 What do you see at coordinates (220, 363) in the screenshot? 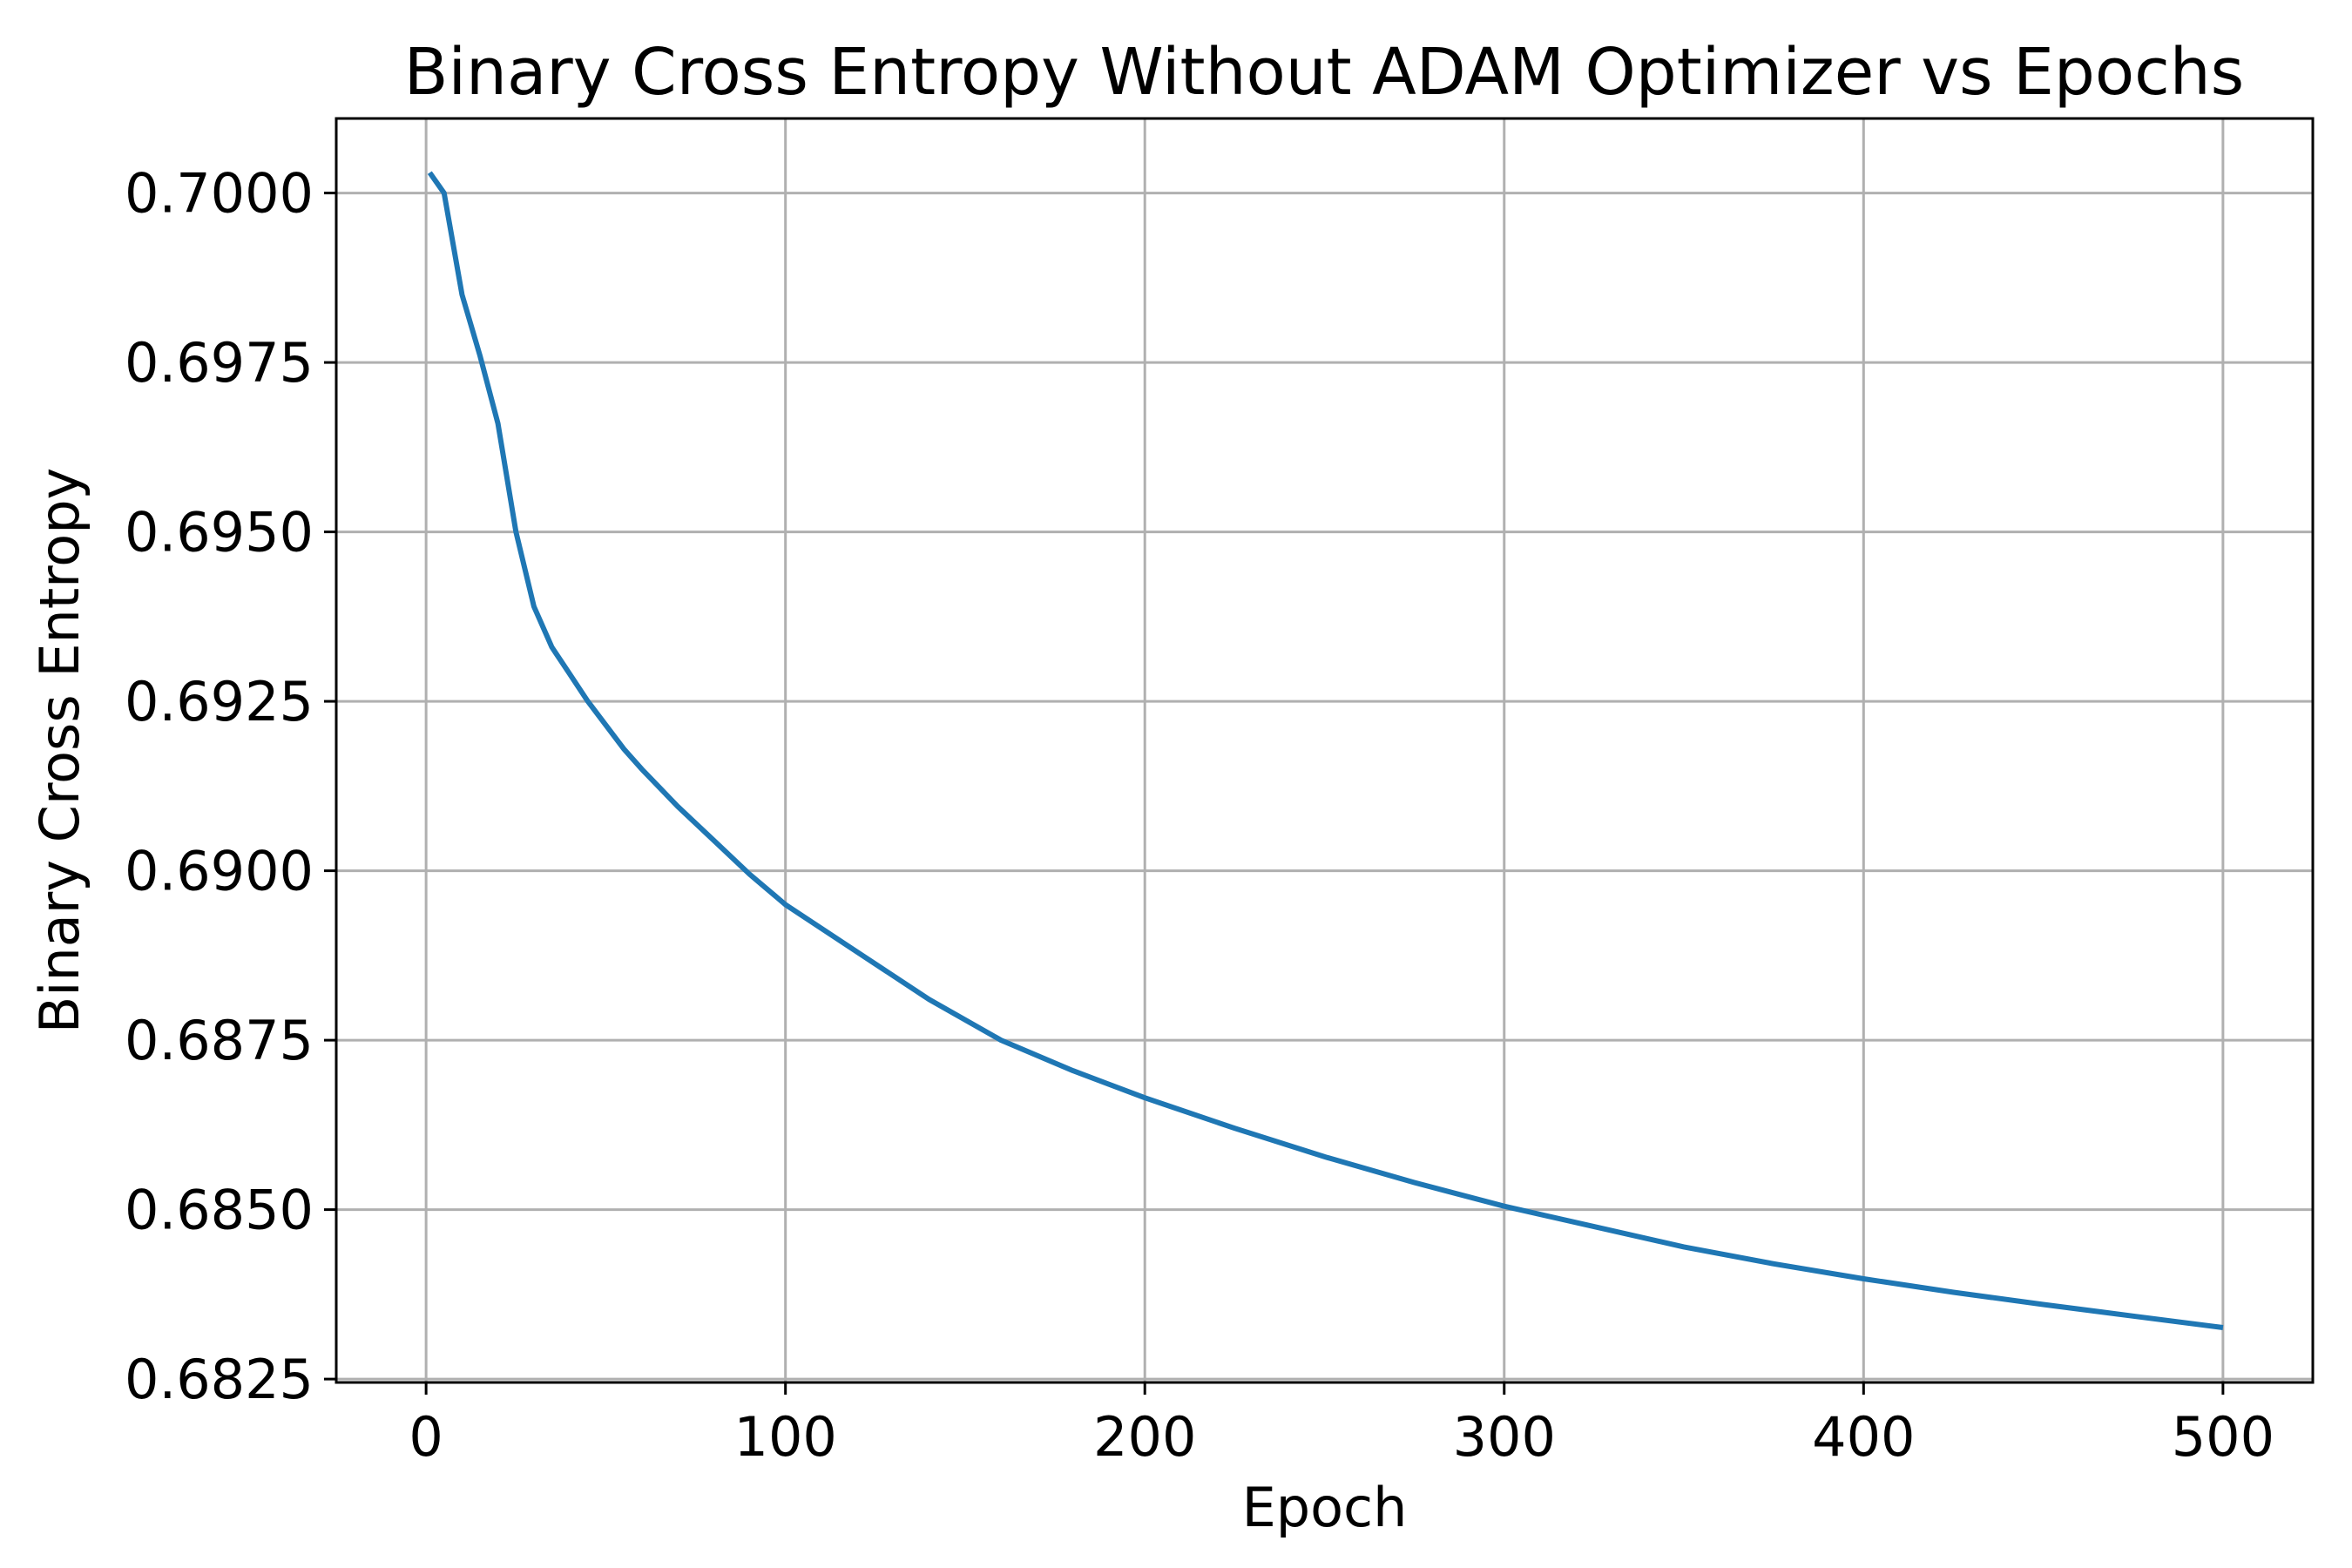
I see `y-tick-label: 0.6975` at bounding box center [220, 363].